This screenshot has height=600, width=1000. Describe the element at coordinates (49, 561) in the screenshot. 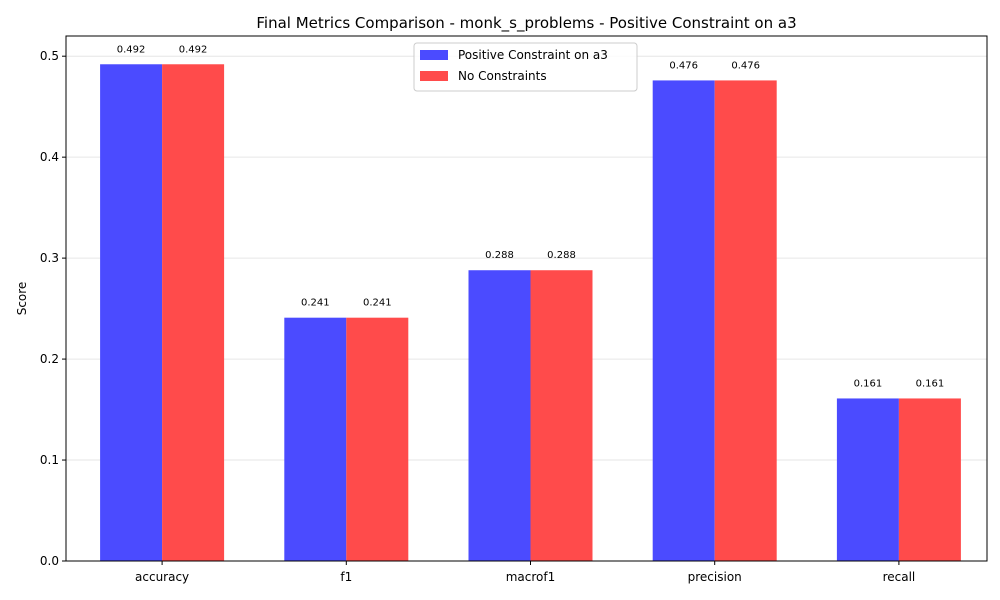

I see `y-tick-label: 0.0` at that location.